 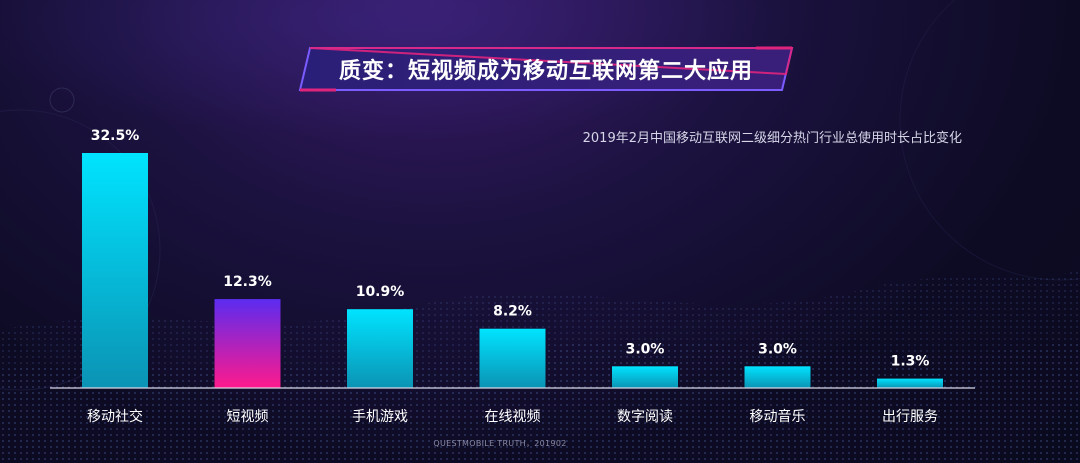 I want to click on category-label-6: 出行服务, so click(x=910, y=417).